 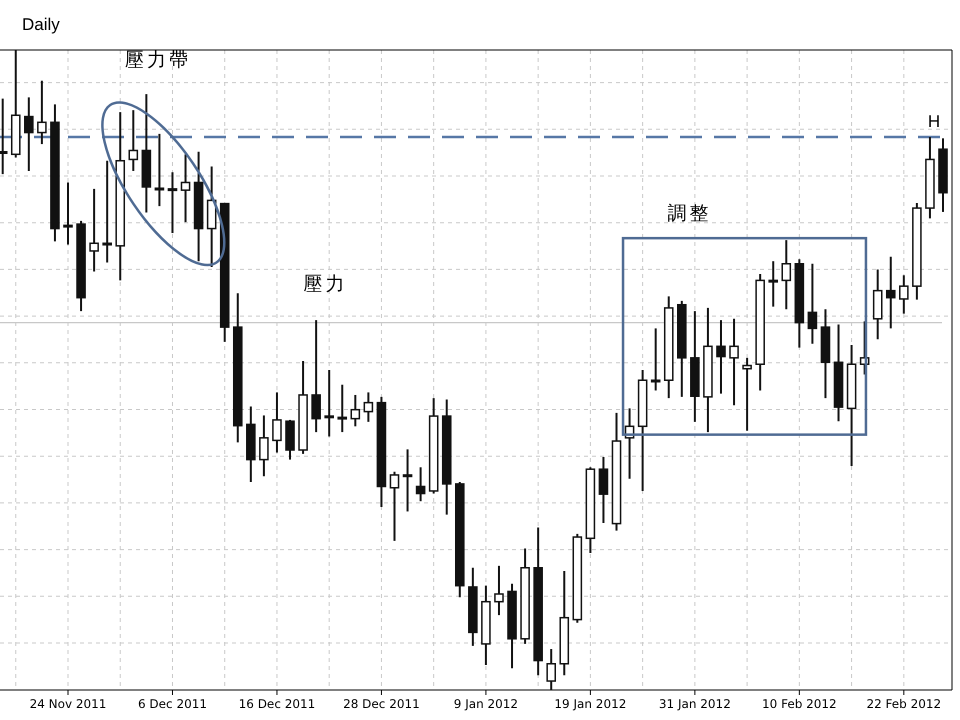 What do you see at coordinates (694, 704) in the screenshot?
I see `x-tick-label: 31 Jan 2012` at bounding box center [694, 704].